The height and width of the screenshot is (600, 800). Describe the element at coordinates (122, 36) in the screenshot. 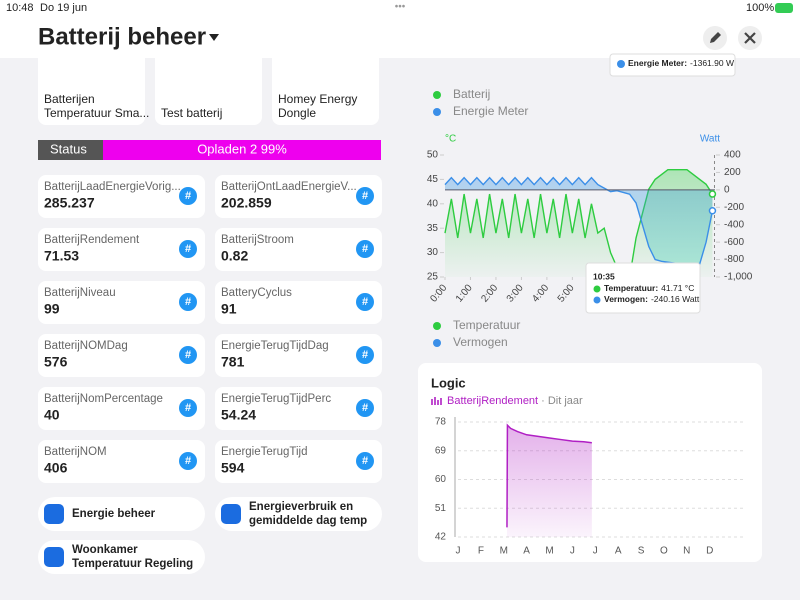

I see `page-title: Batterij beheer` at that location.